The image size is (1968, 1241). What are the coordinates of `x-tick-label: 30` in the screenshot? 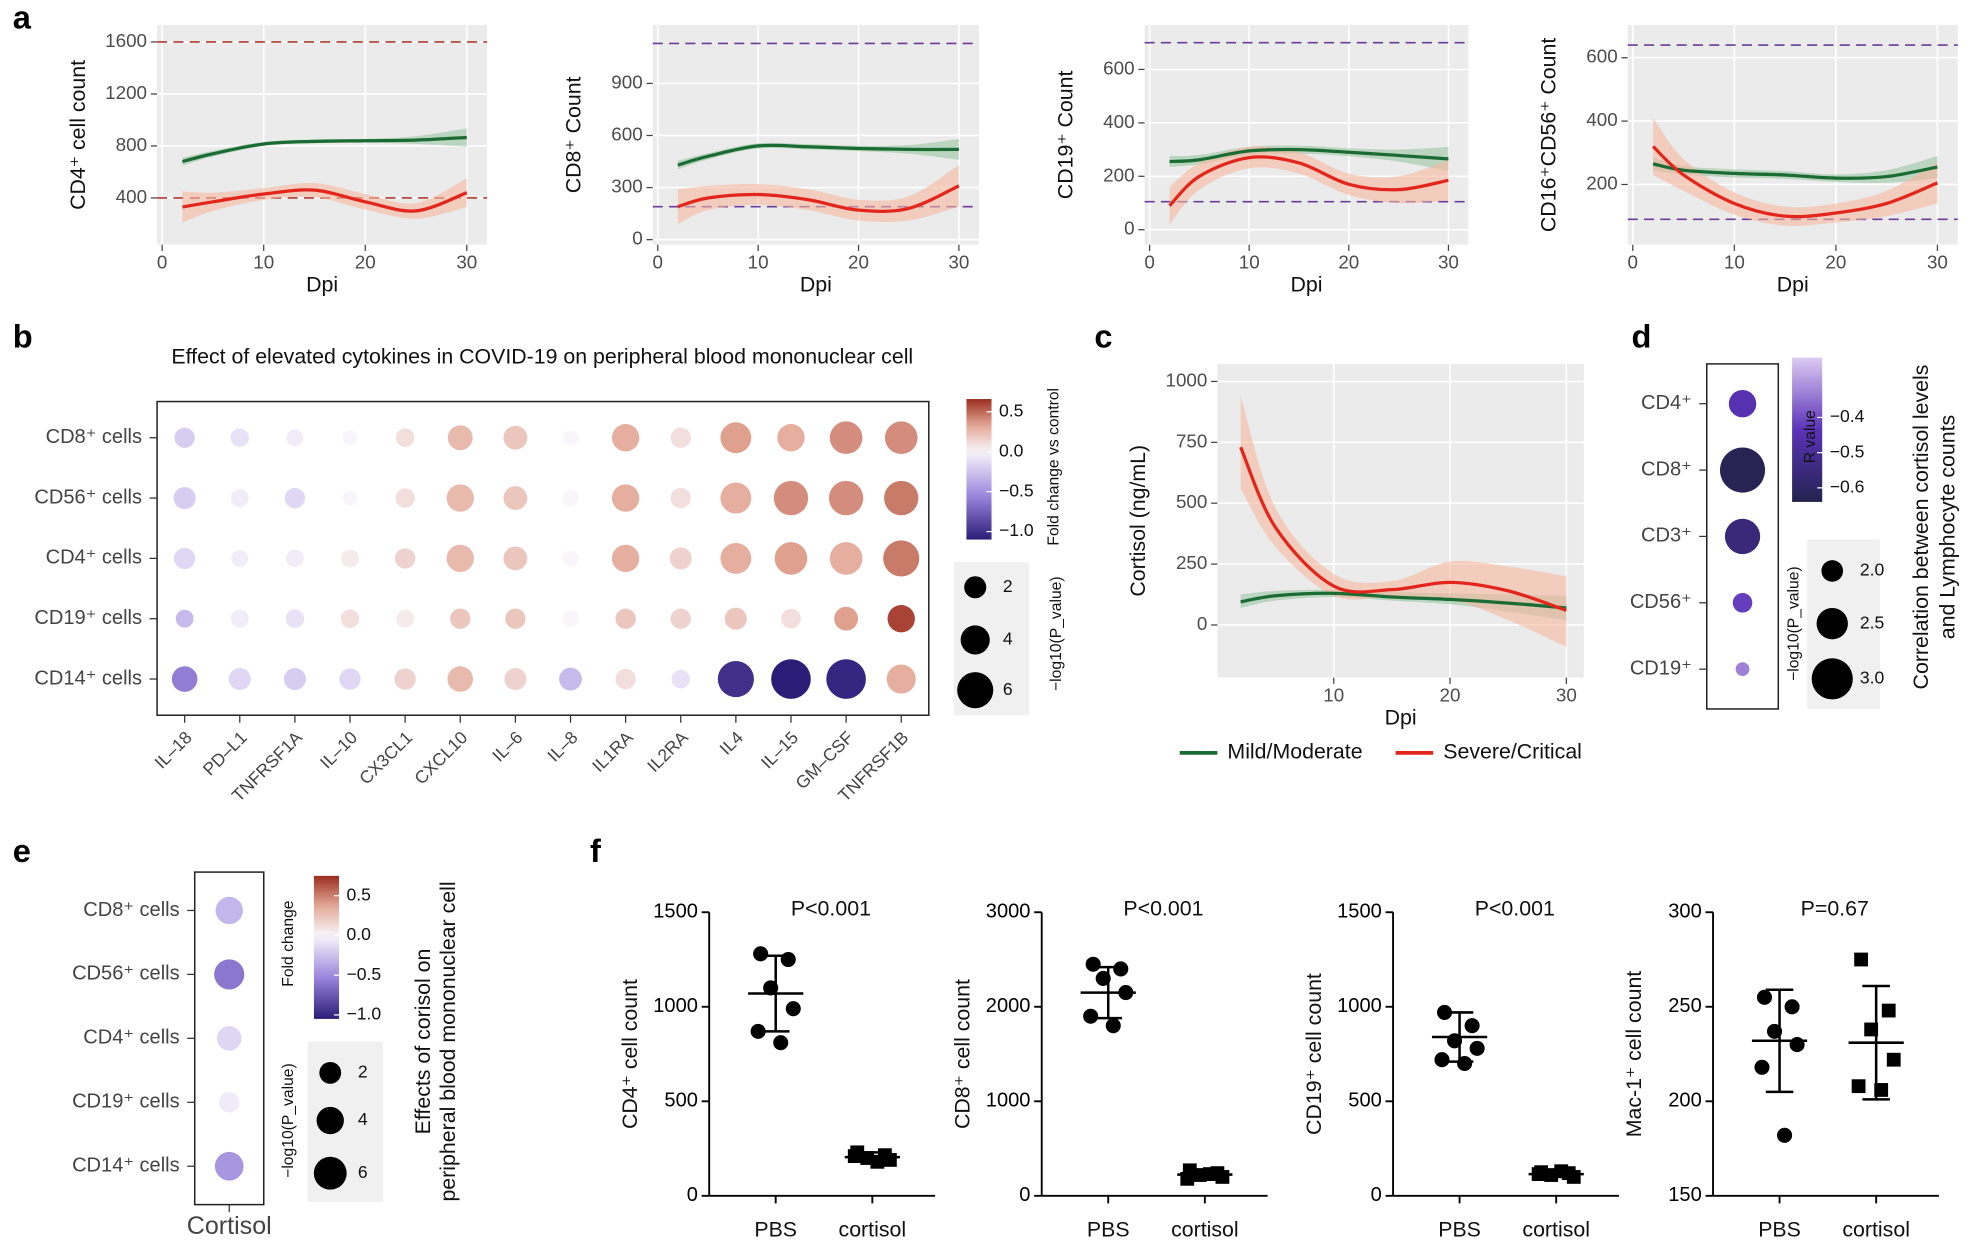 It's located at (1937, 261).